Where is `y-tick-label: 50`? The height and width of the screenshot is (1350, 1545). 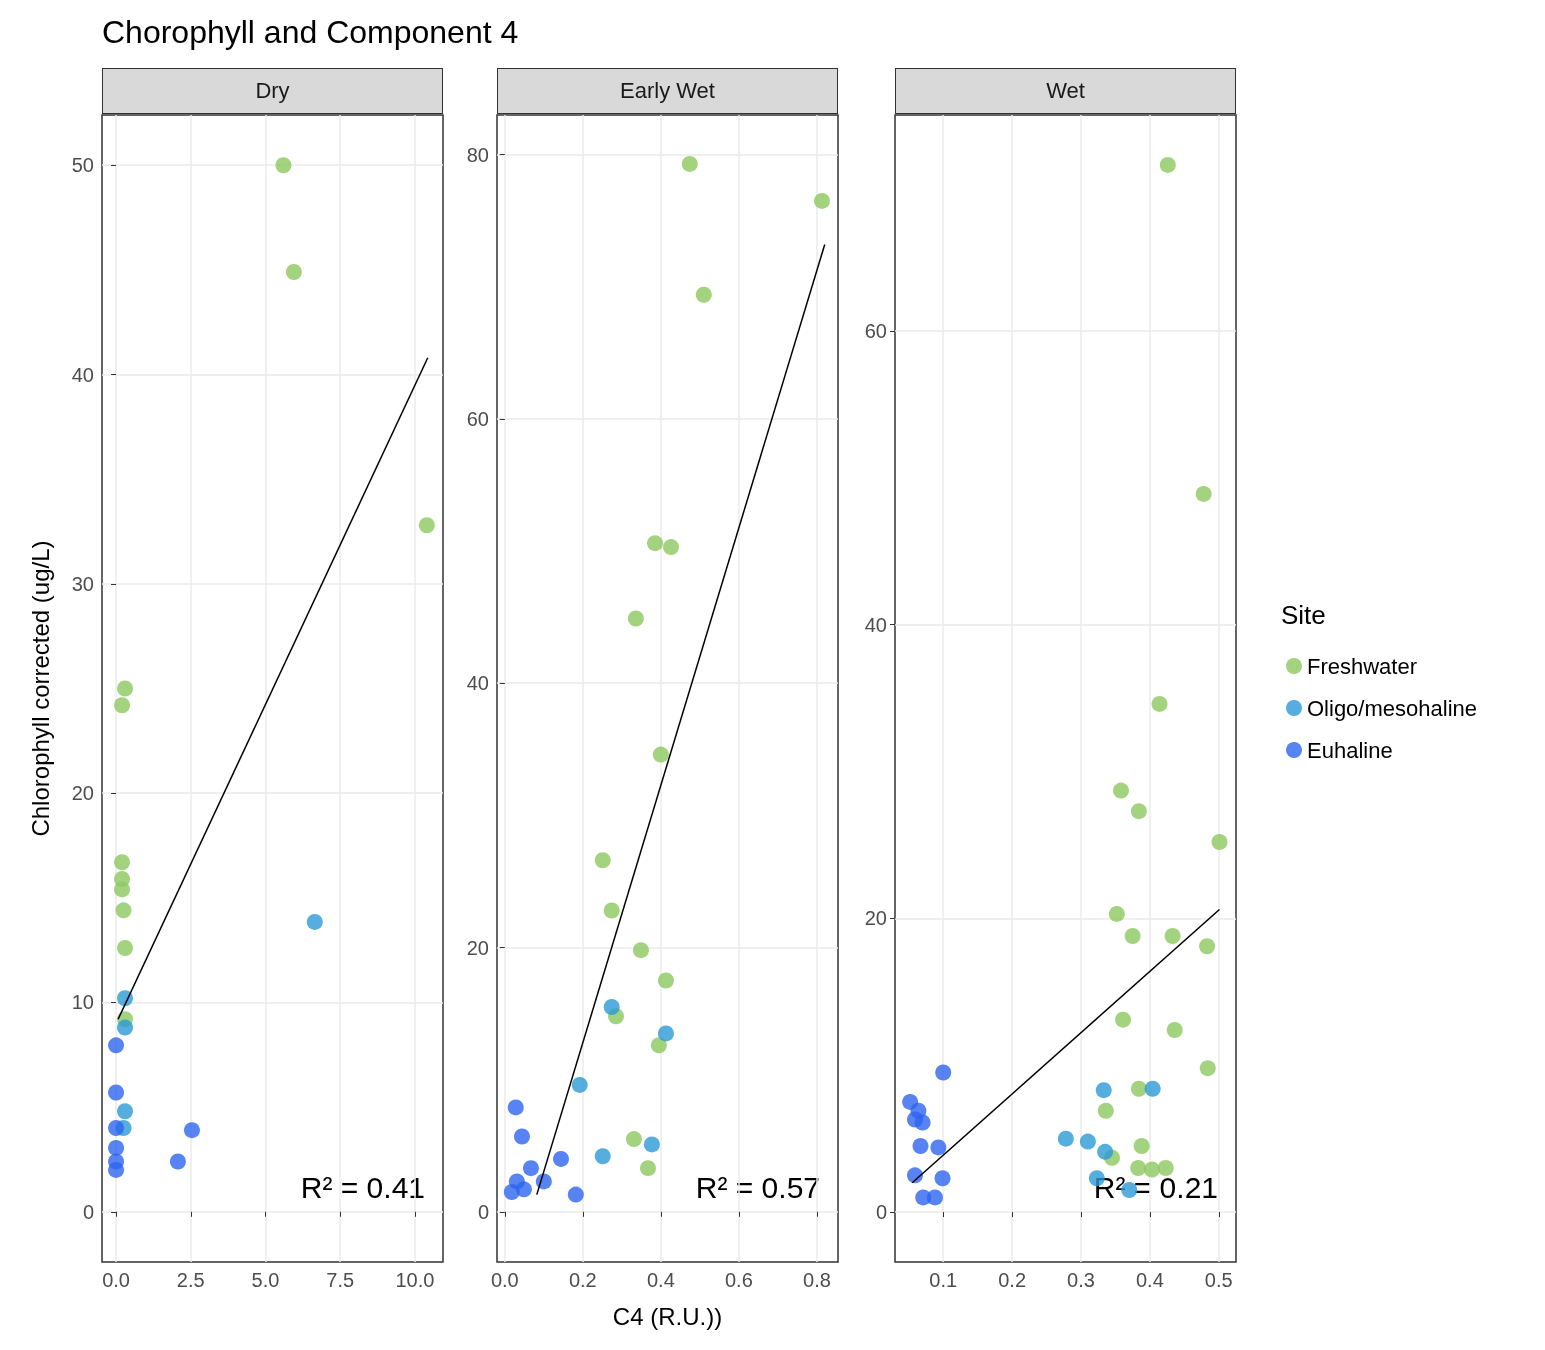 y-tick-label: 50 is located at coordinates (82, 165).